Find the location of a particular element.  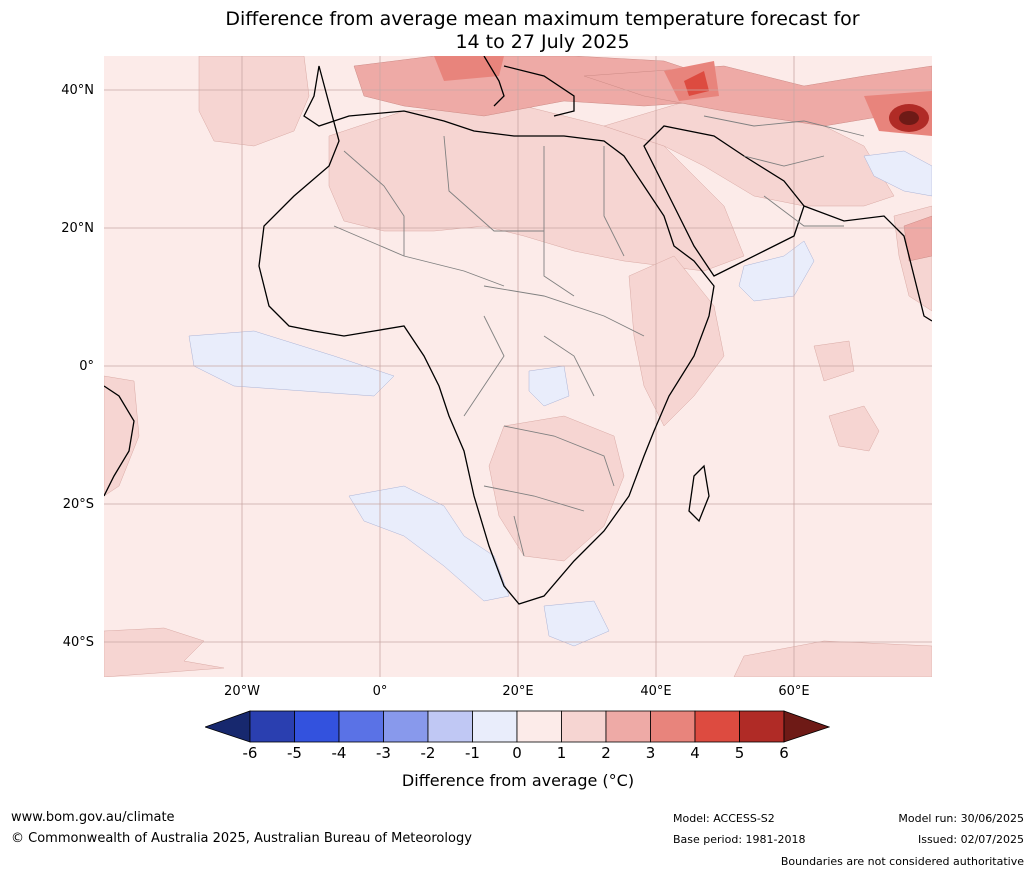

colorbar-tick: -1 is located at coordinates (472, 753).